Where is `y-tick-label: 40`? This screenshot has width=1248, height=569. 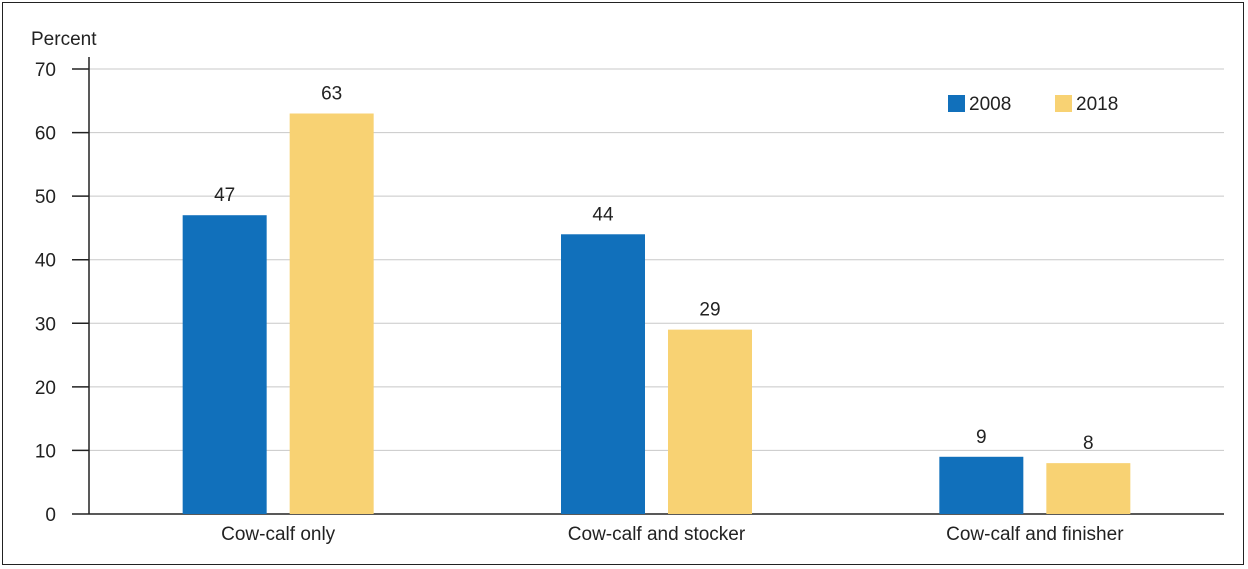
y-tick-label: 40 is located at coordinates (45, 261).